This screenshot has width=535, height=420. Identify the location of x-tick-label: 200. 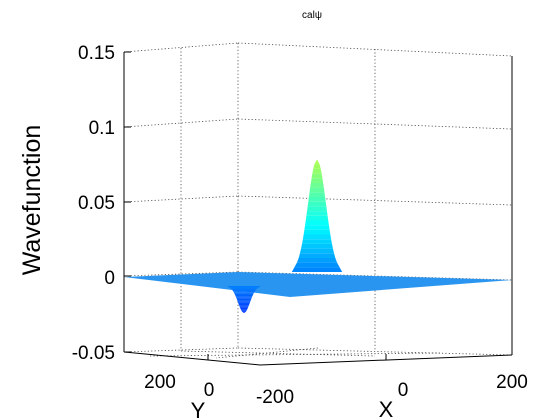
(512, 382).